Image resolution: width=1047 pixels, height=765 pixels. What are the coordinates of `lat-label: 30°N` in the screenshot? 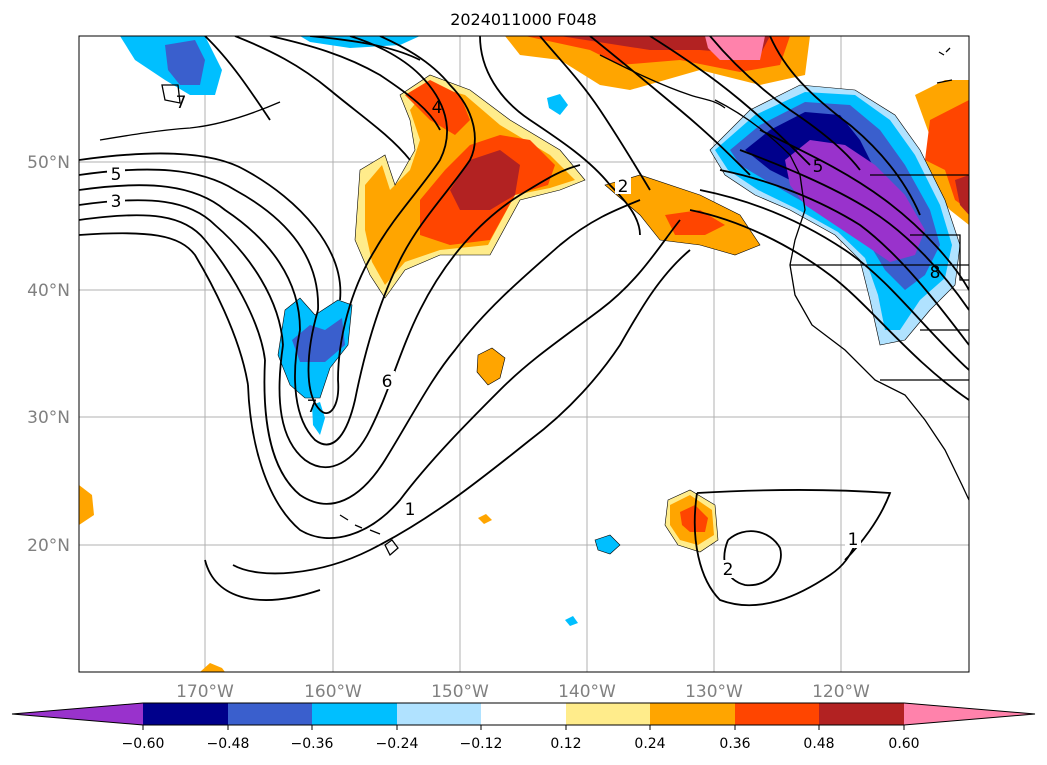 It's located at (48, 418).